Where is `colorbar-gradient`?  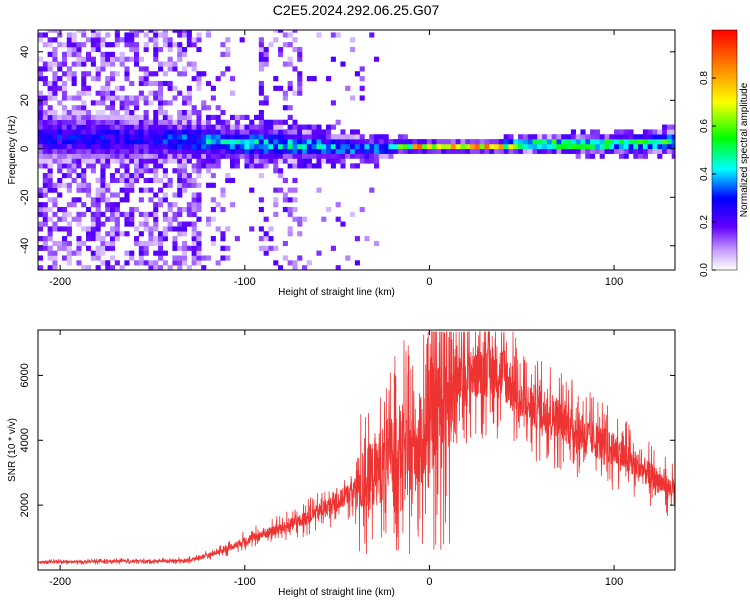 colorbar-gradient is located at coordinates (724, 150).